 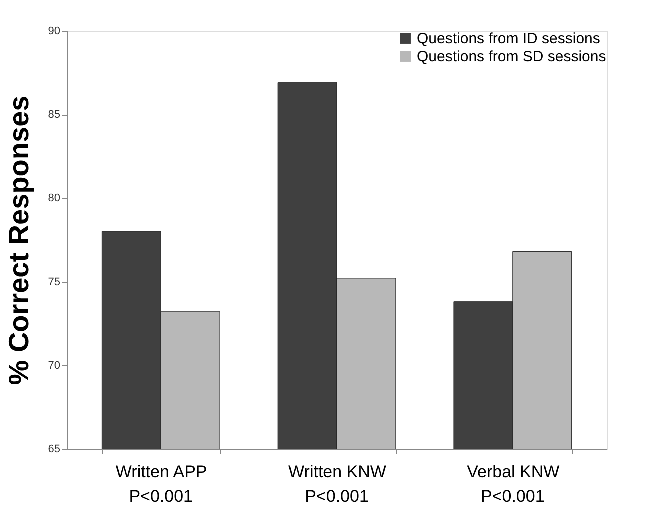 What do you see at coordinates (54, 366) in the screenshot?
I see `y-tick-label: 70` at bounding box center [54, 366].